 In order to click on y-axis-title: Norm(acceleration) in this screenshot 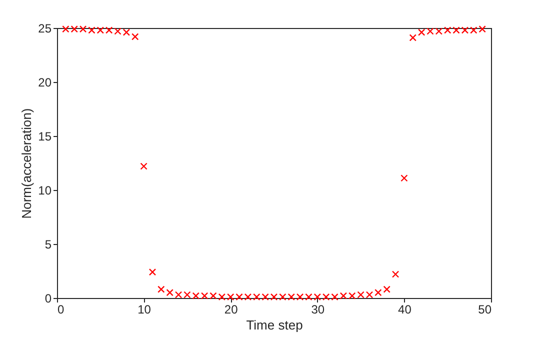, I will do `click(26, 163)`.